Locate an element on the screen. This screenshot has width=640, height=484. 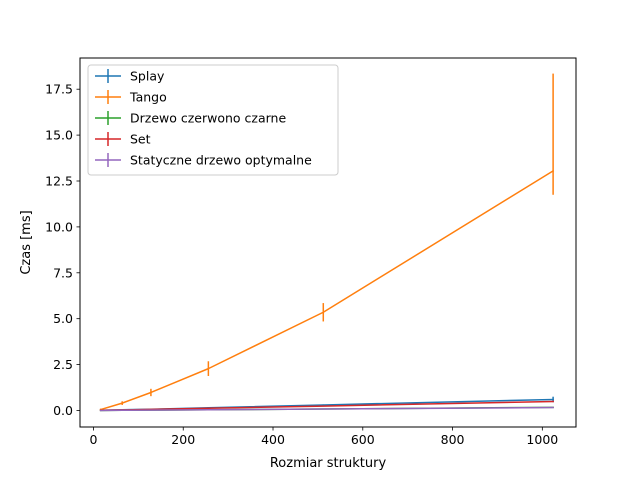
y-tick-label: 12.5 is located at coordinates (59, 181).